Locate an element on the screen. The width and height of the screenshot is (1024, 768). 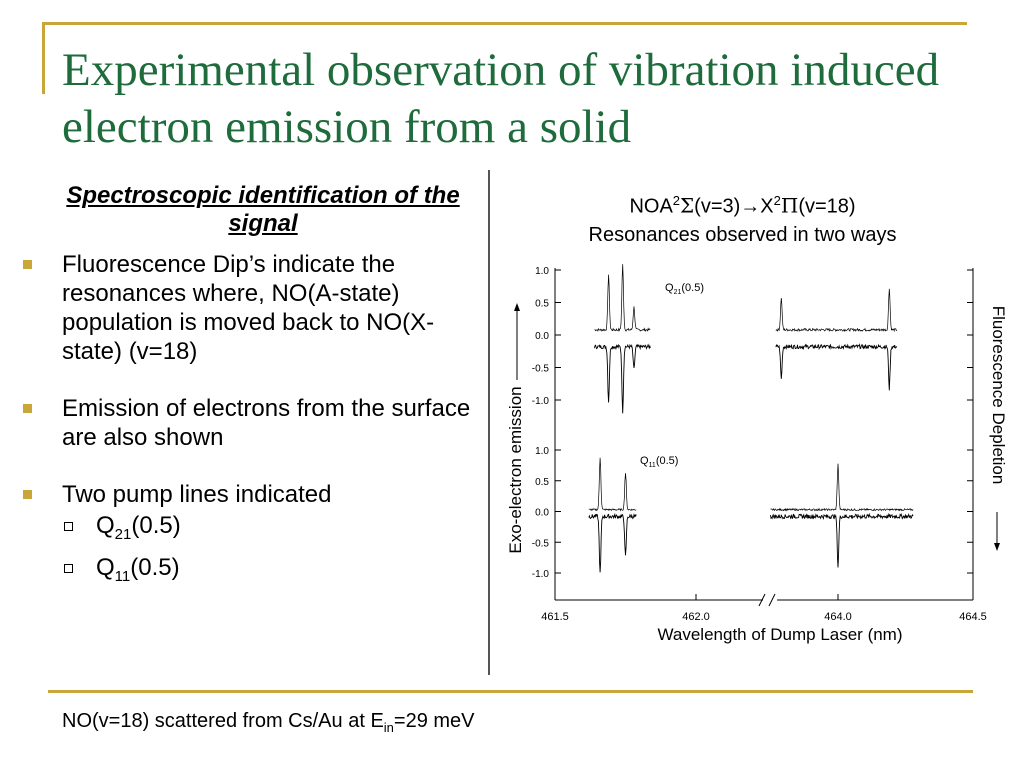
sub-bullet-item: Q11(0.5) is located at coordinates (250, 572).